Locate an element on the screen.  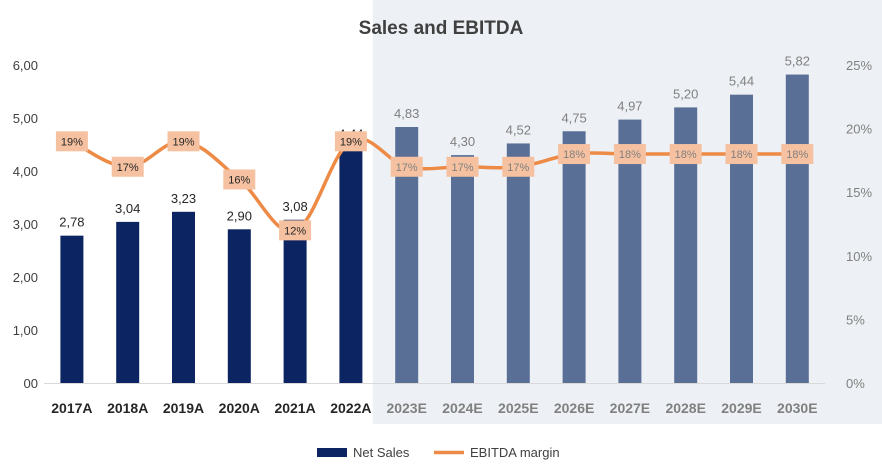
ebitda-margin-label: 16% is located at coordinates (239, 180).